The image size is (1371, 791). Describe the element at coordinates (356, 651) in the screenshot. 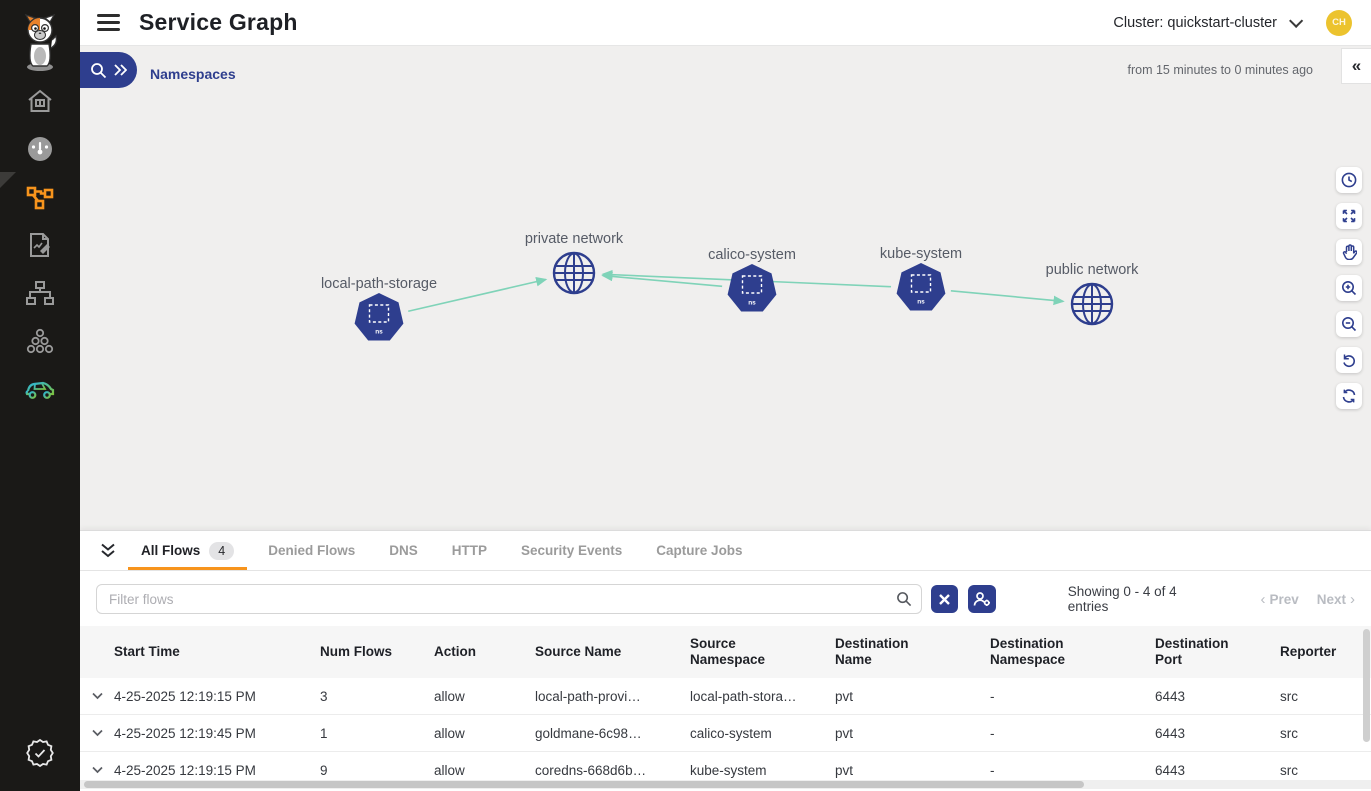

I see `column-header: Num Flows` at that location.